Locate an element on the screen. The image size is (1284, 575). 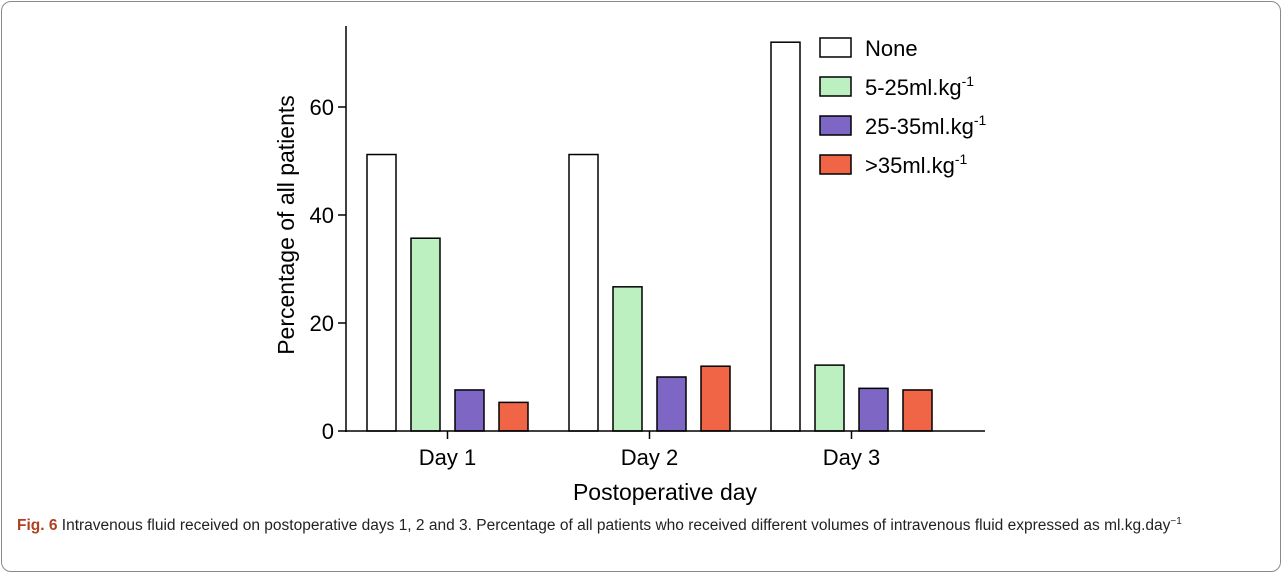
y-tick-label: 60 is located at coordinates (322, 107).